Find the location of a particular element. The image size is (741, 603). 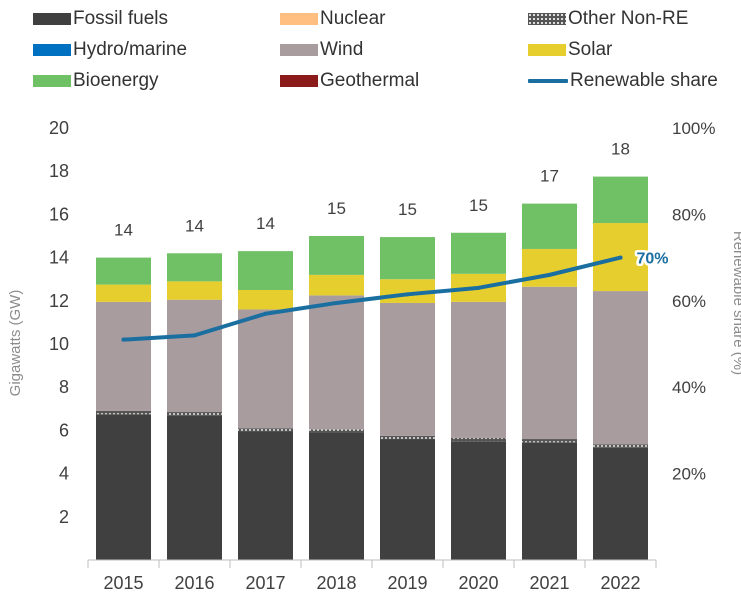

legend-swatch-other-non-re is located at coordinates (547, 19).